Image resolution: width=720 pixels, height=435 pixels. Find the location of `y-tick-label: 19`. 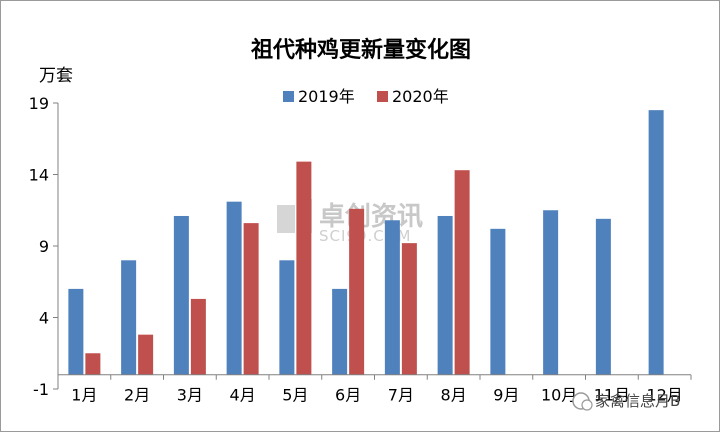

y-tick-label: 19 is located at coordinates (39, 103).